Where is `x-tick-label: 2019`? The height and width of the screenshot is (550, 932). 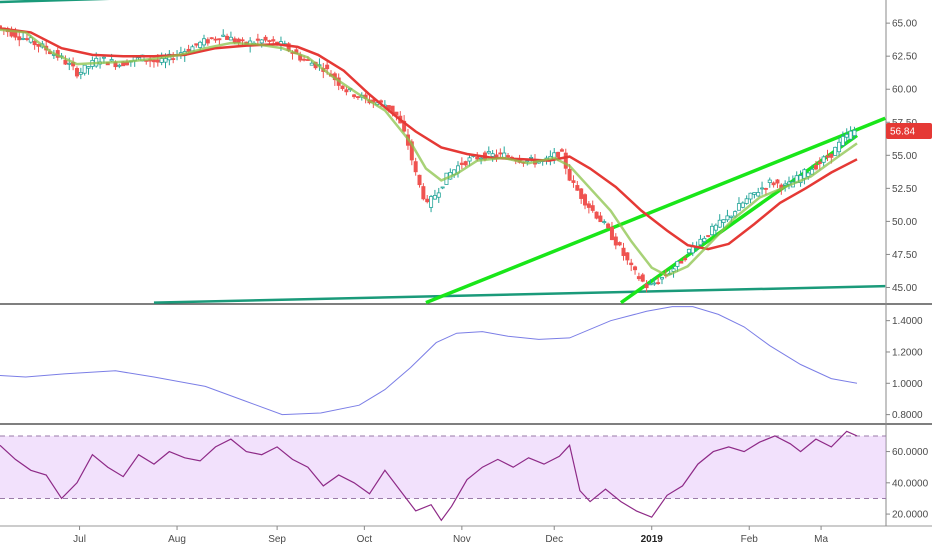
x-tick-label: 2019 is located at coordinates (652, 539).